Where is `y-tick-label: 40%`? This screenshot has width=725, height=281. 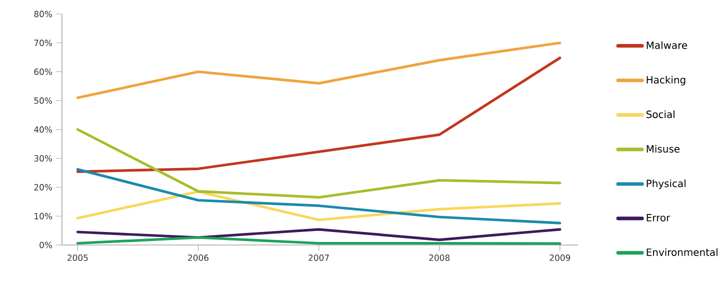
y-tick-label: 40% is located at coordinates (43, 129).